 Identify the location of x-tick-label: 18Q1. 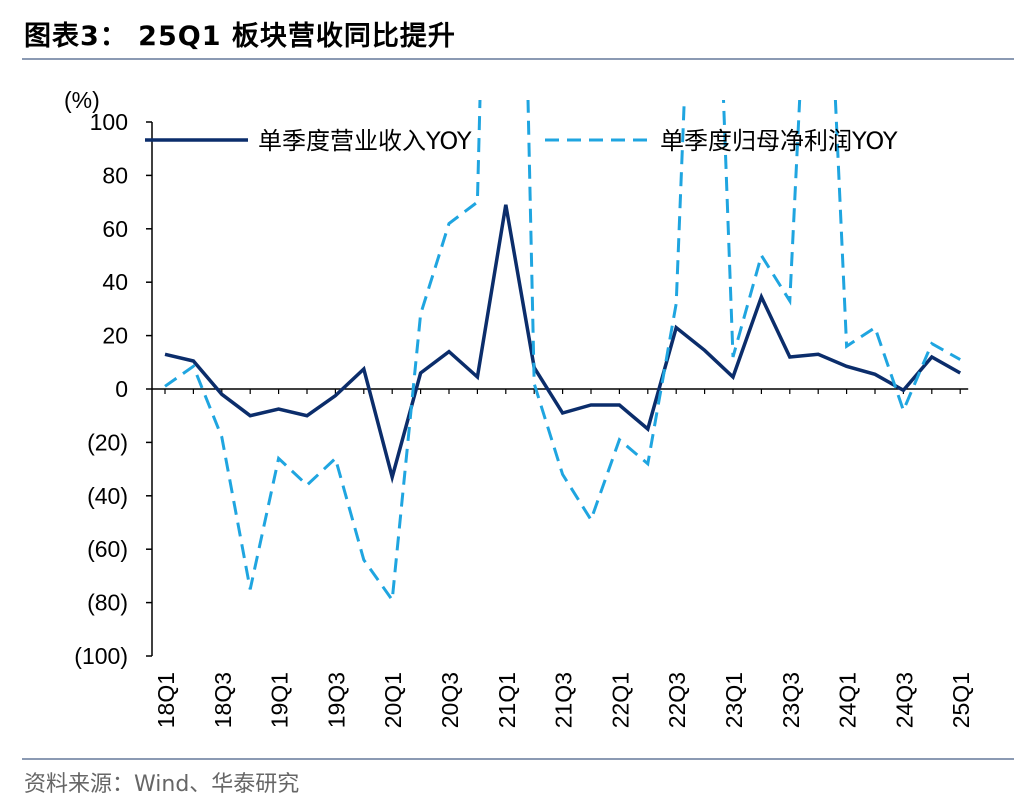
(166, 700).